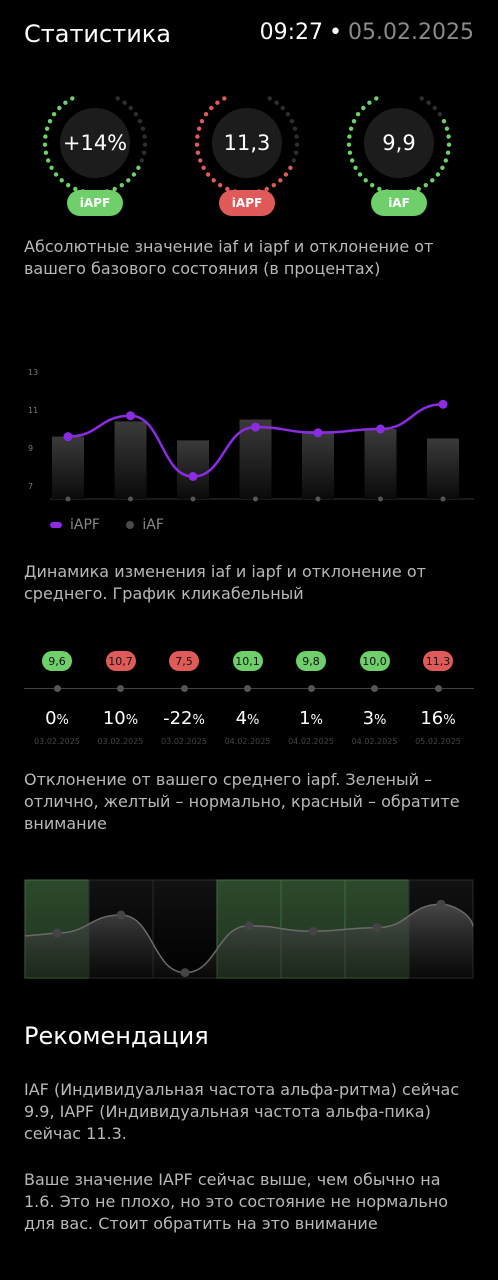 The image size is (498, 1280). What do you see at coordinates (249, 941) in the screenshot?
I see `deviation-area` at bounding box center [249, 941].